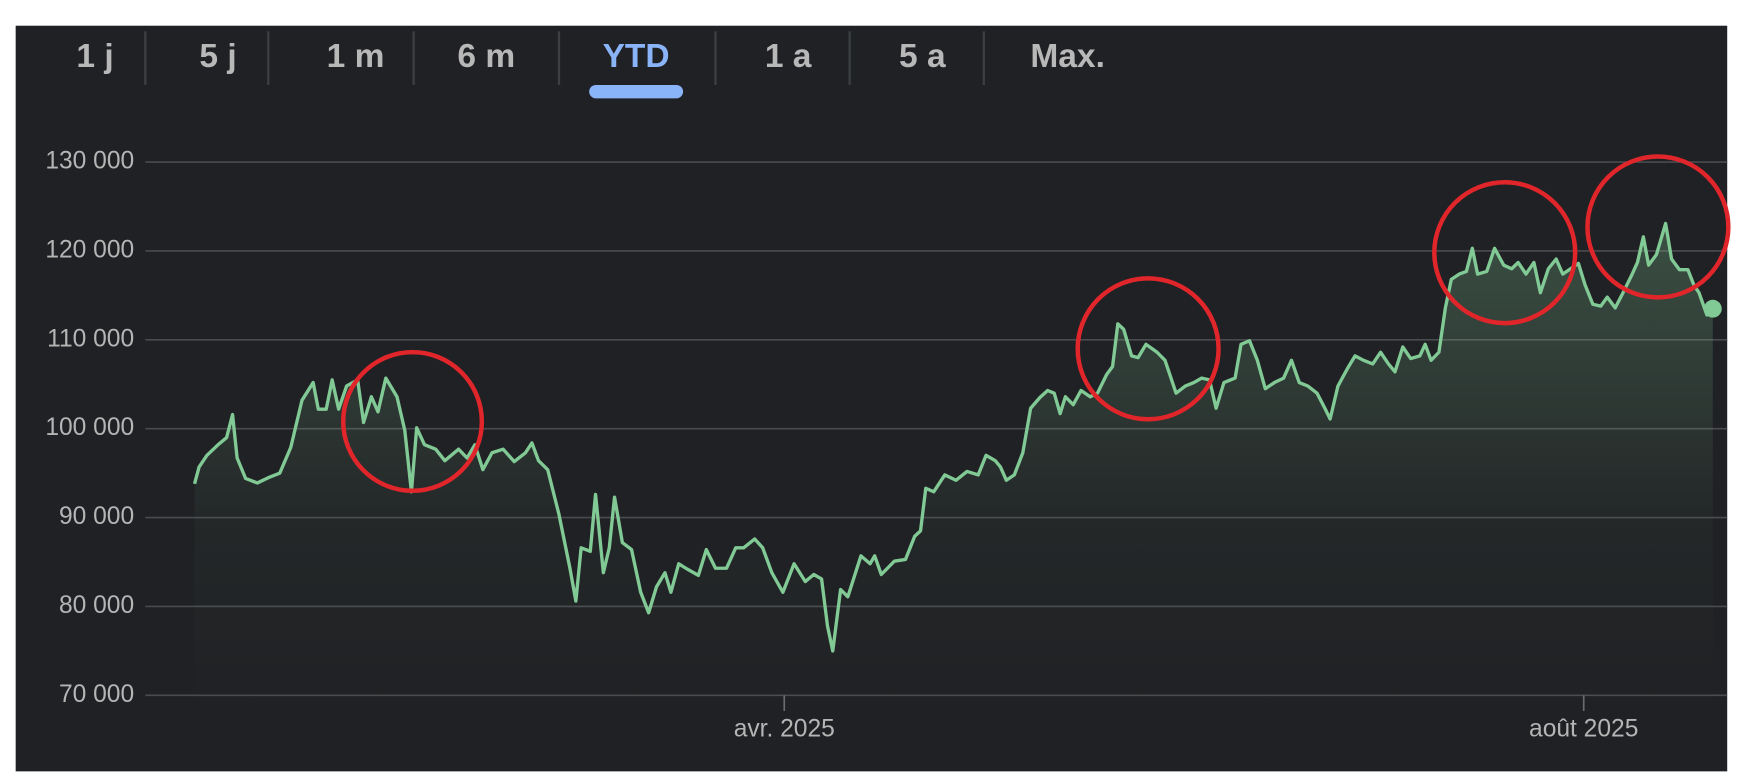  Describe the element at coordinates (784, 729) in the screenshot. I see `x-tick-label: avr. 2025` at that location.